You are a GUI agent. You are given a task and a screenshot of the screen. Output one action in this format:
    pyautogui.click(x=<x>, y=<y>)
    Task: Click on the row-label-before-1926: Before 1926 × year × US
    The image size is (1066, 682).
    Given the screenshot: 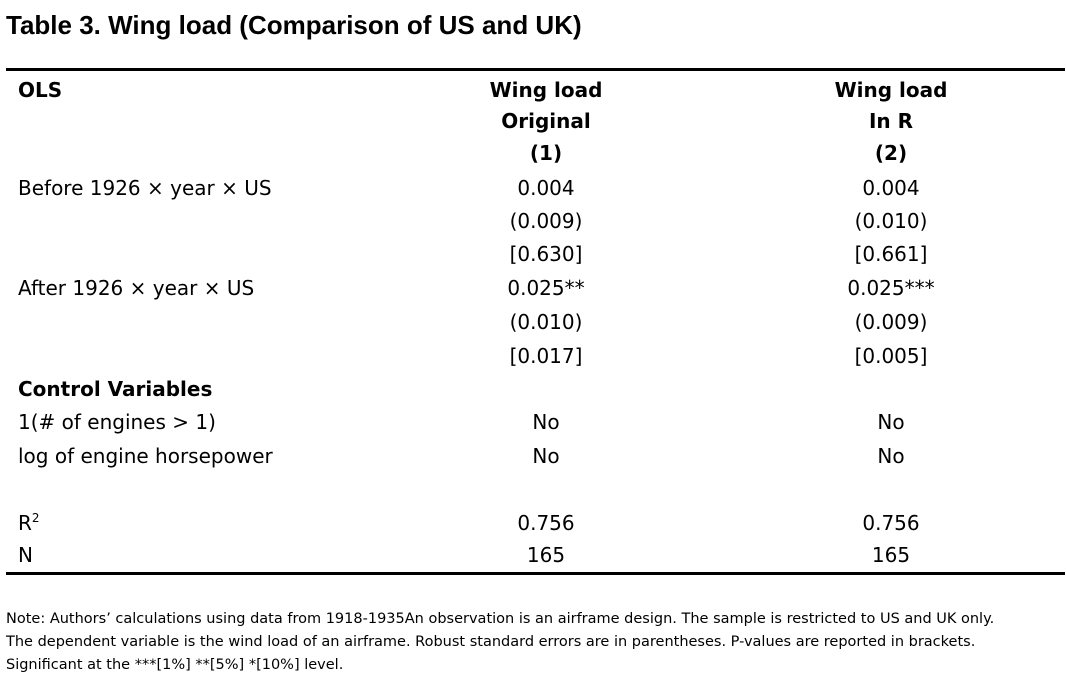 What is the action you would take?
    pyautogui.click(x=145, y=188)
    